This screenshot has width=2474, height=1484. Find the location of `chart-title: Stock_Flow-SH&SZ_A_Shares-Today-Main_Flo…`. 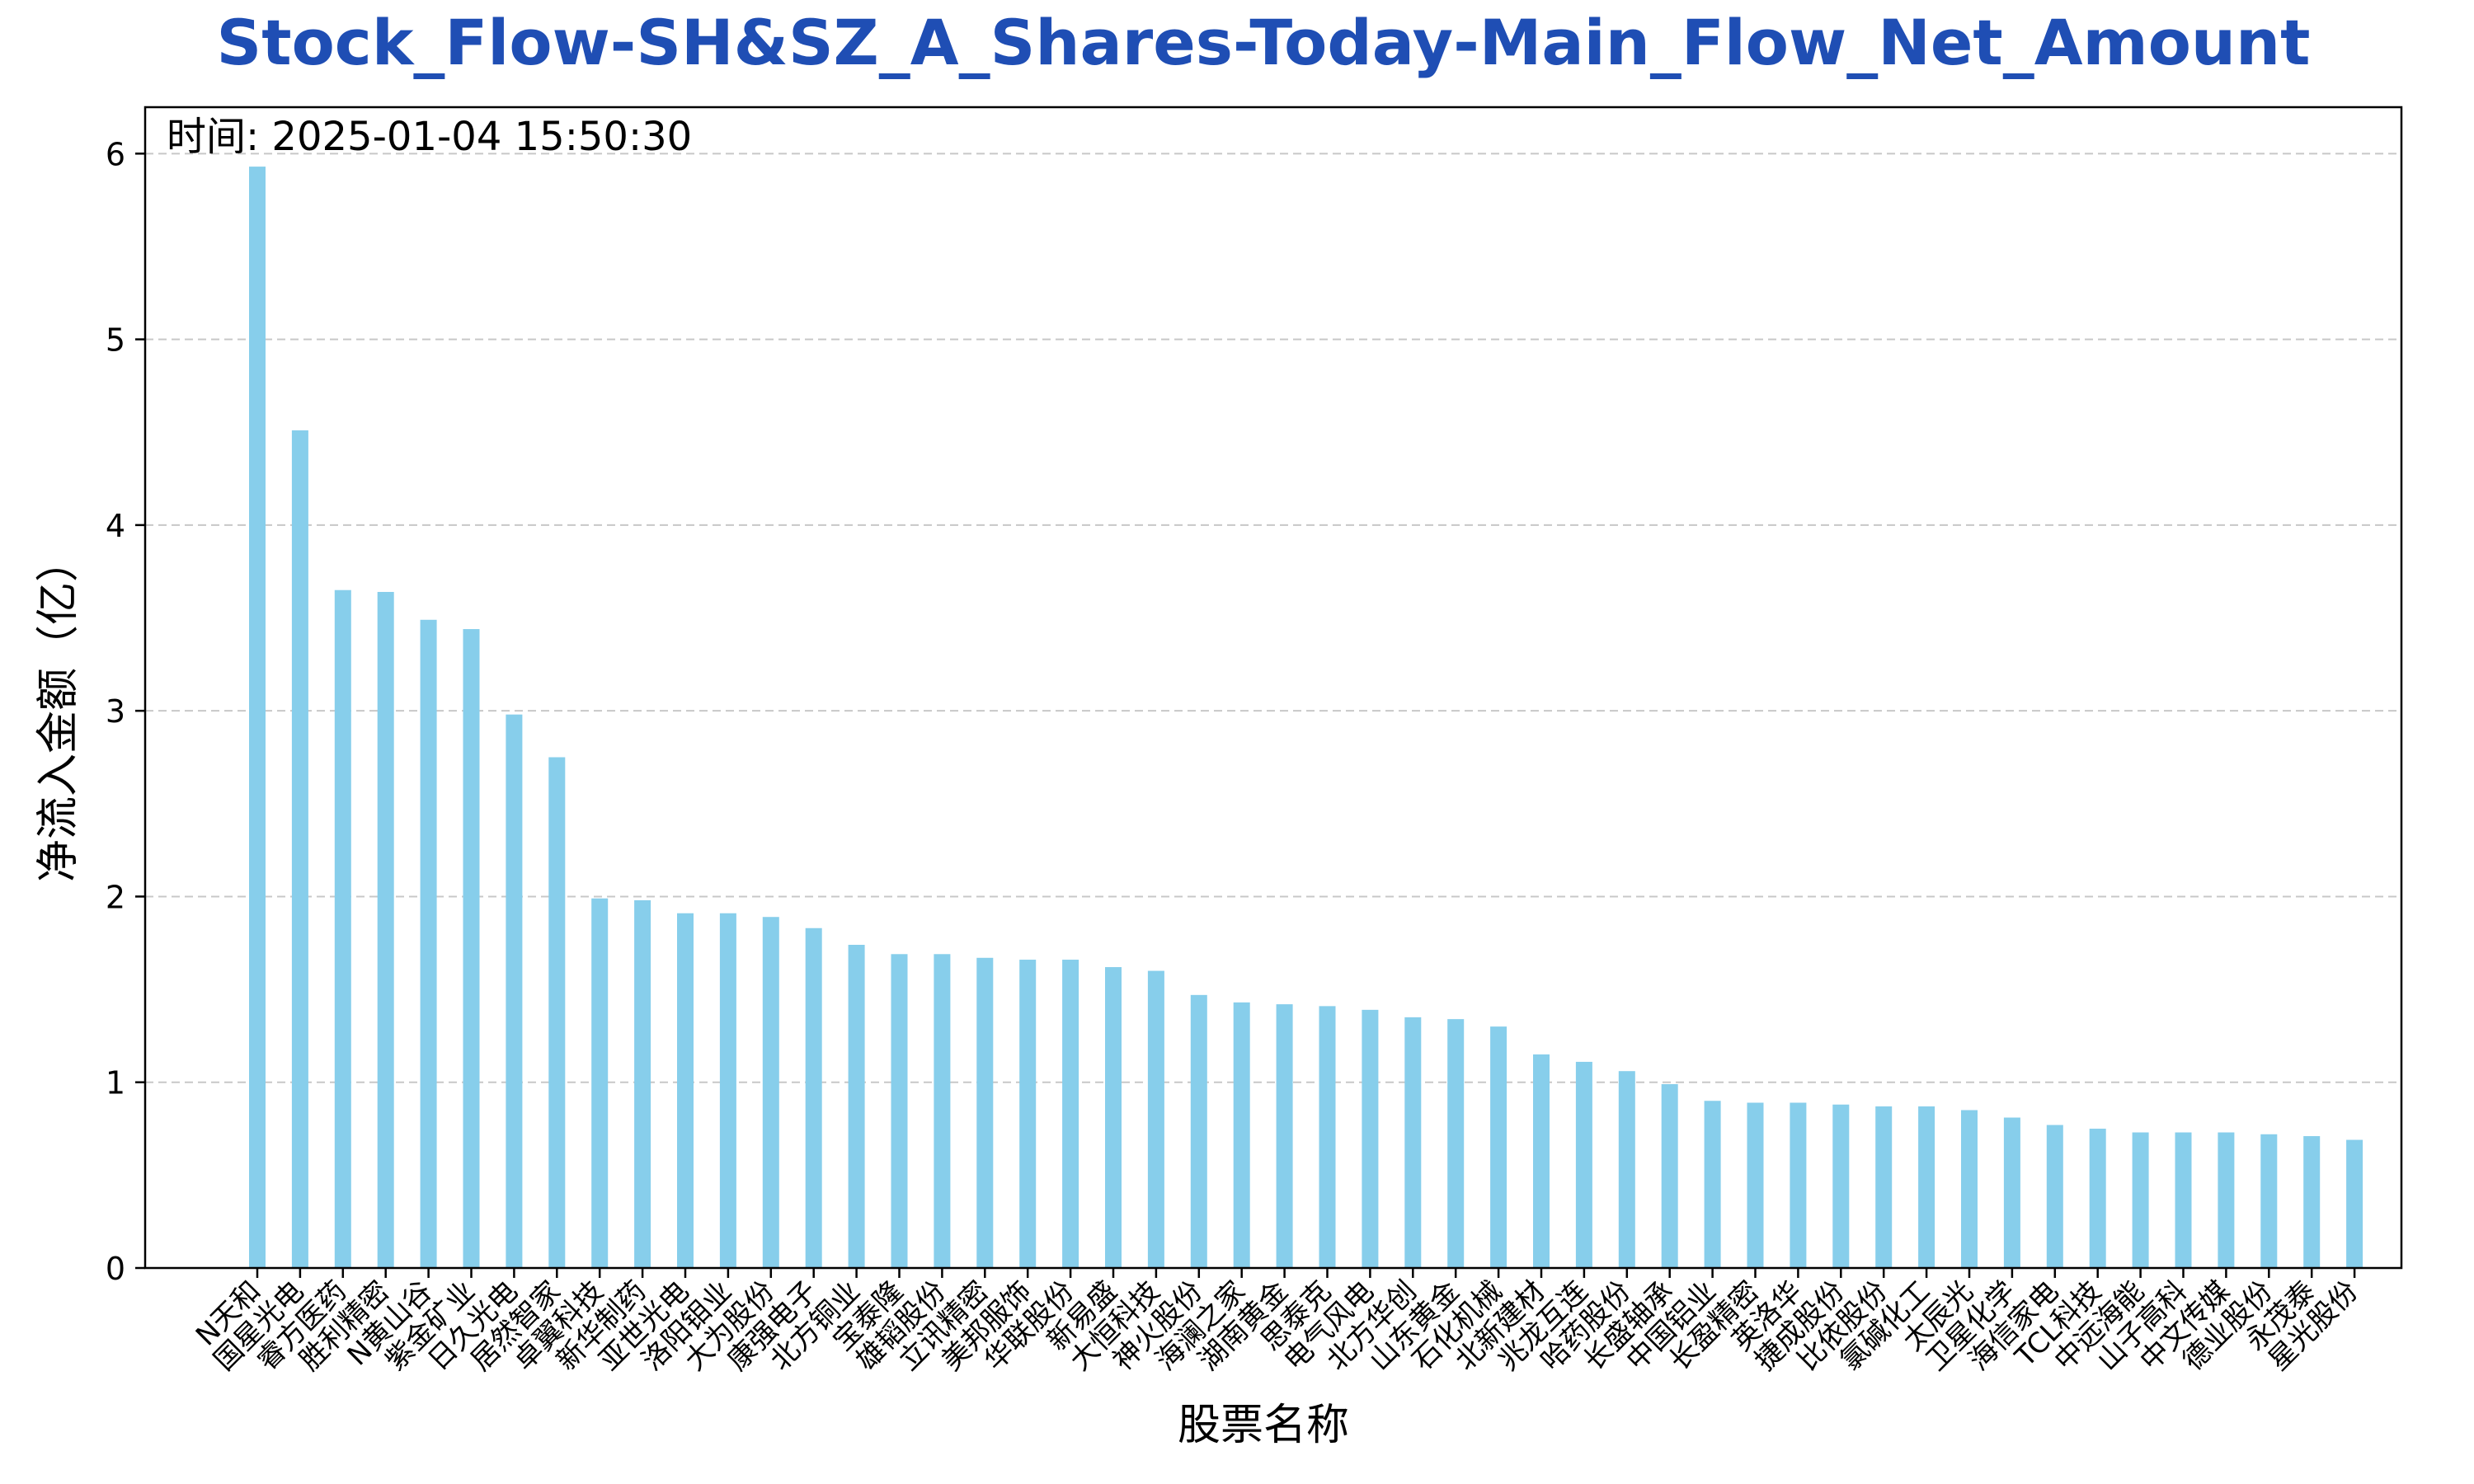

chart-title: Stock_Flow-SH&SZ_A_Shares-Today-Main_Flo… is located at coordinates (1264, 42).